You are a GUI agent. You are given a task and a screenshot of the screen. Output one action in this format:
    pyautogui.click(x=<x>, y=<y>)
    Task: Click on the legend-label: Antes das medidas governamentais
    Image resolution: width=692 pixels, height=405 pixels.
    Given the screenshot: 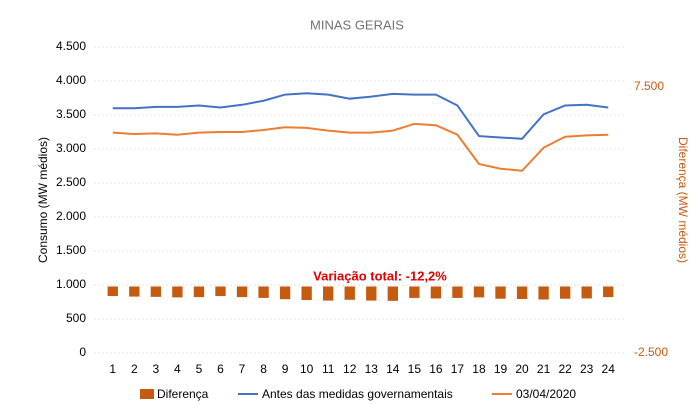 What is the action you would take?
    pyautogui.click(x=357, y=394)
    